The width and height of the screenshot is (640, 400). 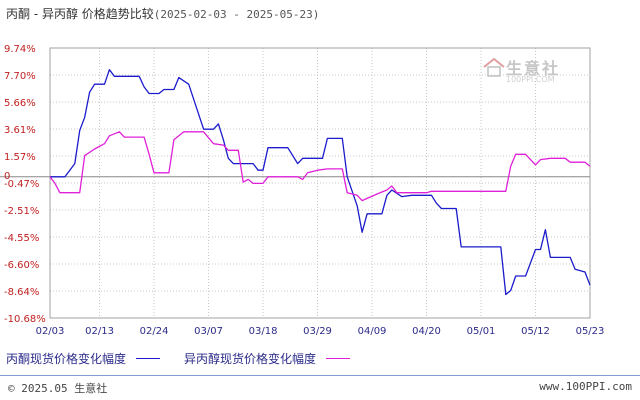 I want to click on watermark-logo: 生意社 100PPI.COM, so click(x=521, y=69).